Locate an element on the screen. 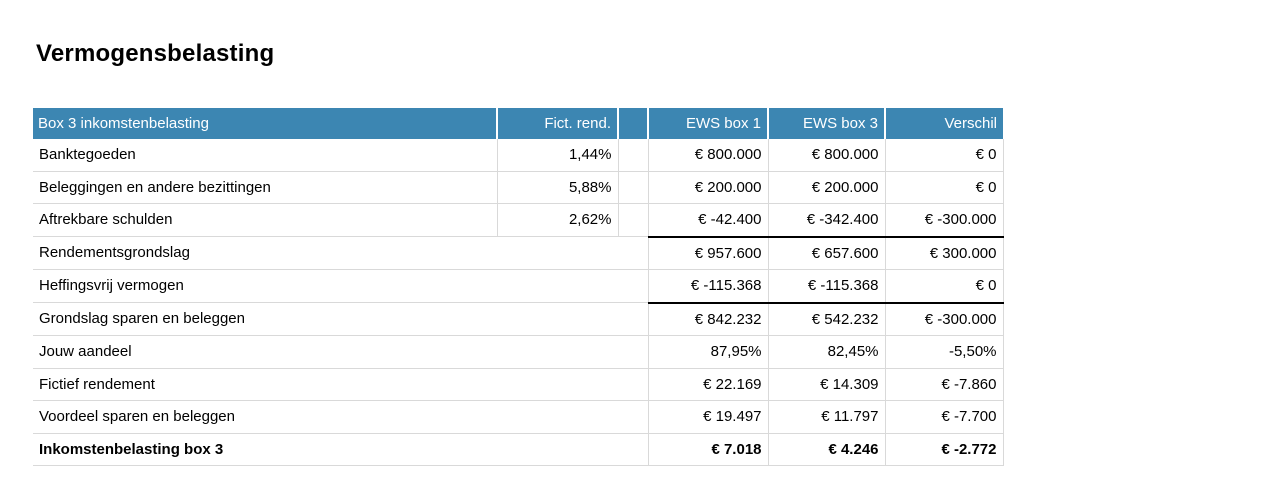 The image size is (1267, 491). cell-label: Rendementsgrondslag is located at coordinates (340, 253).